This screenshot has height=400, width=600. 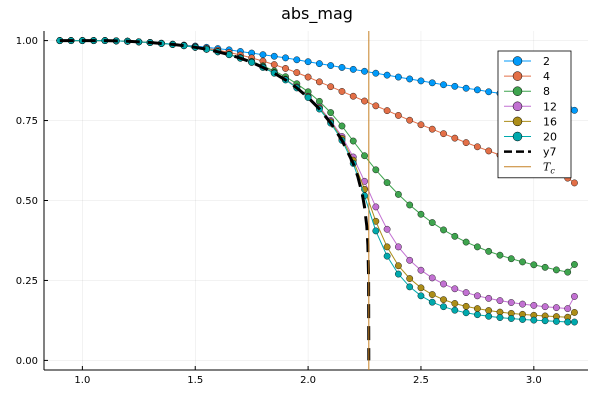 I want to click on chart-title: abs_mag, so click(x=317, y=14).